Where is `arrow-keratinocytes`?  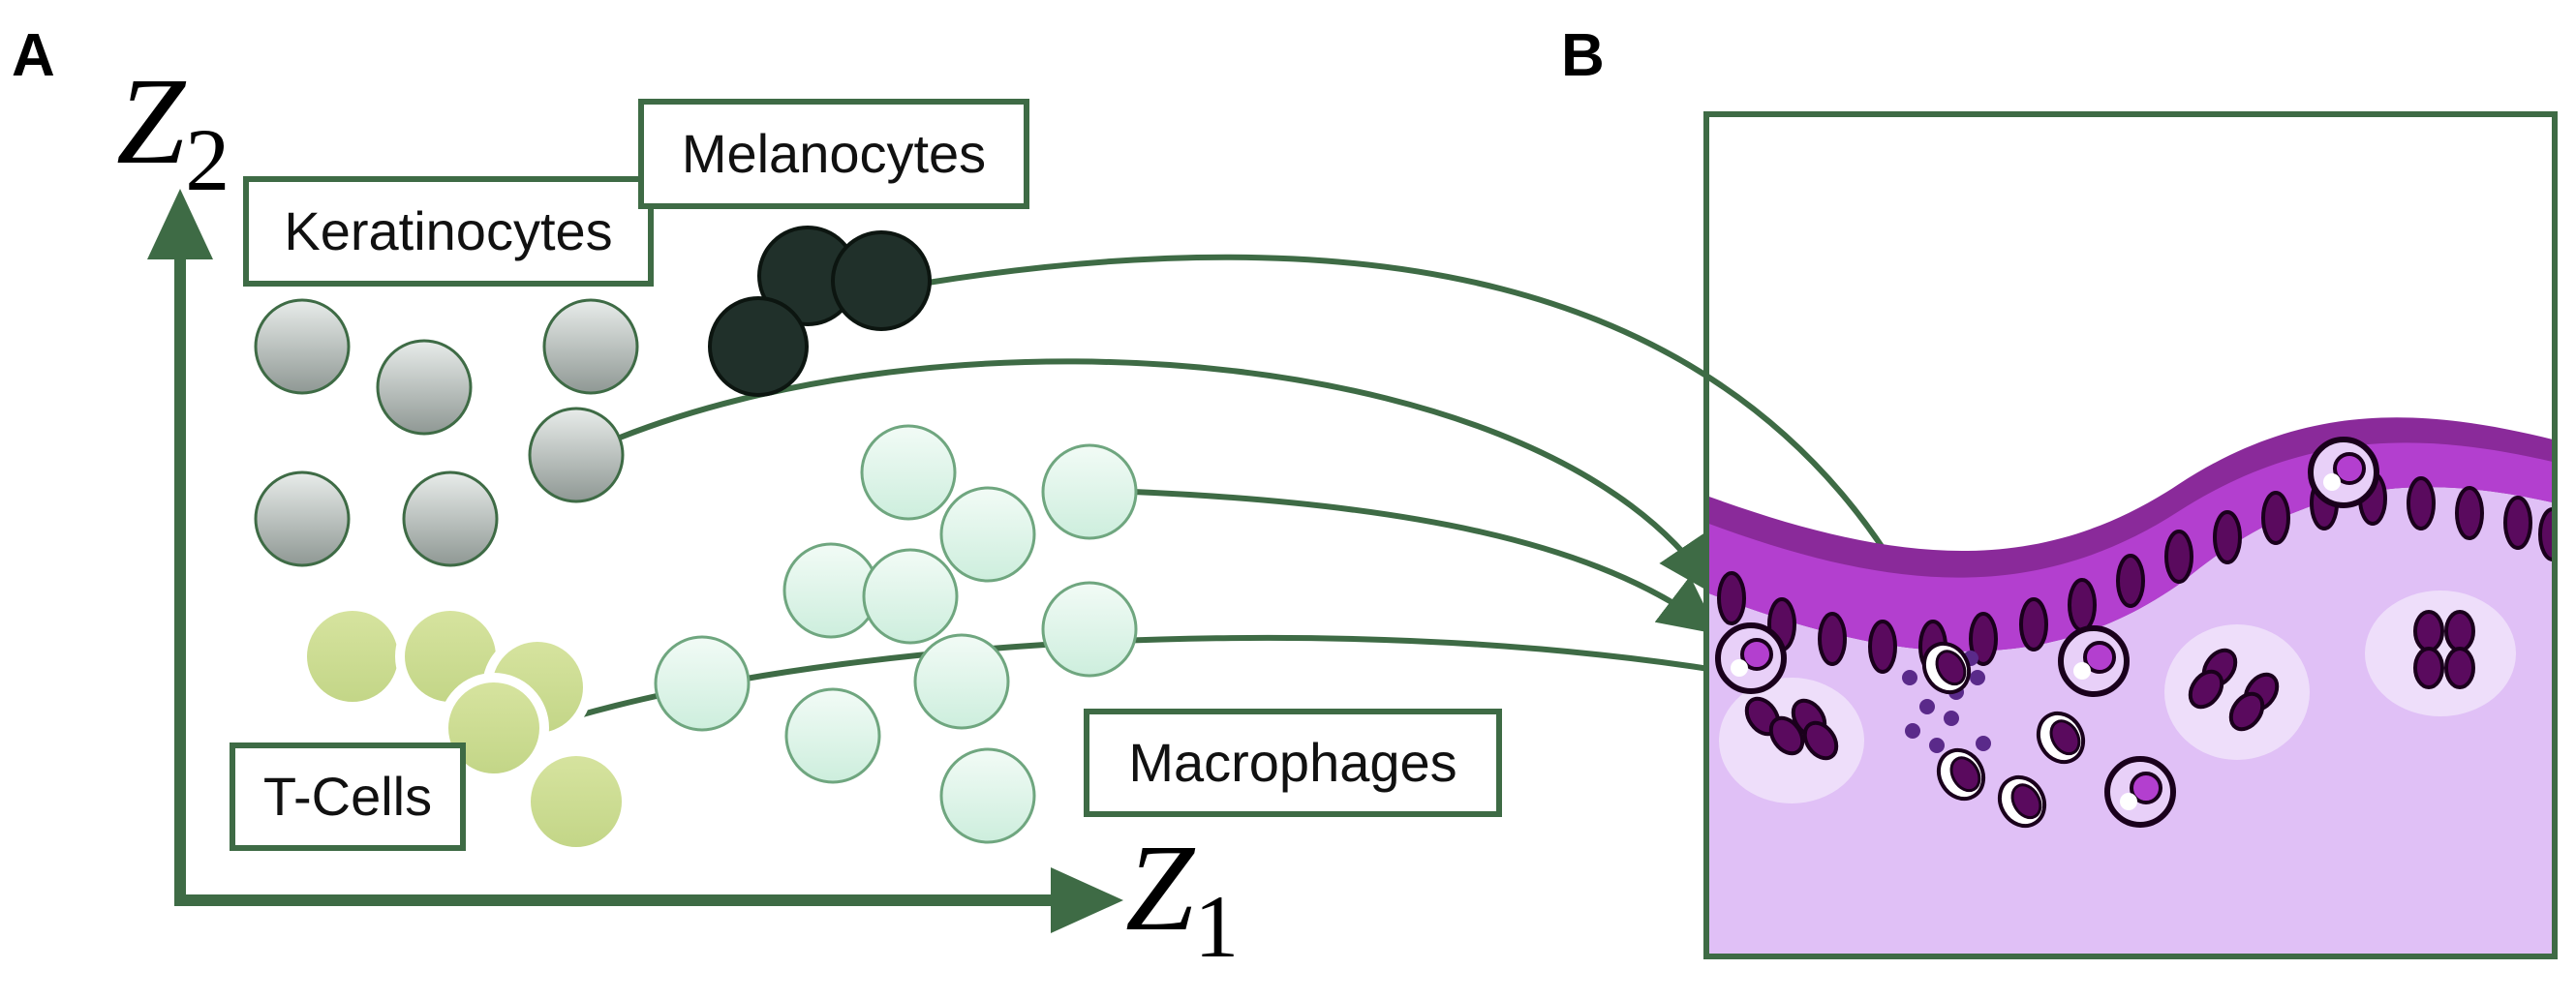
arrow-keratinocytes is located at coordinates (1167, 476).